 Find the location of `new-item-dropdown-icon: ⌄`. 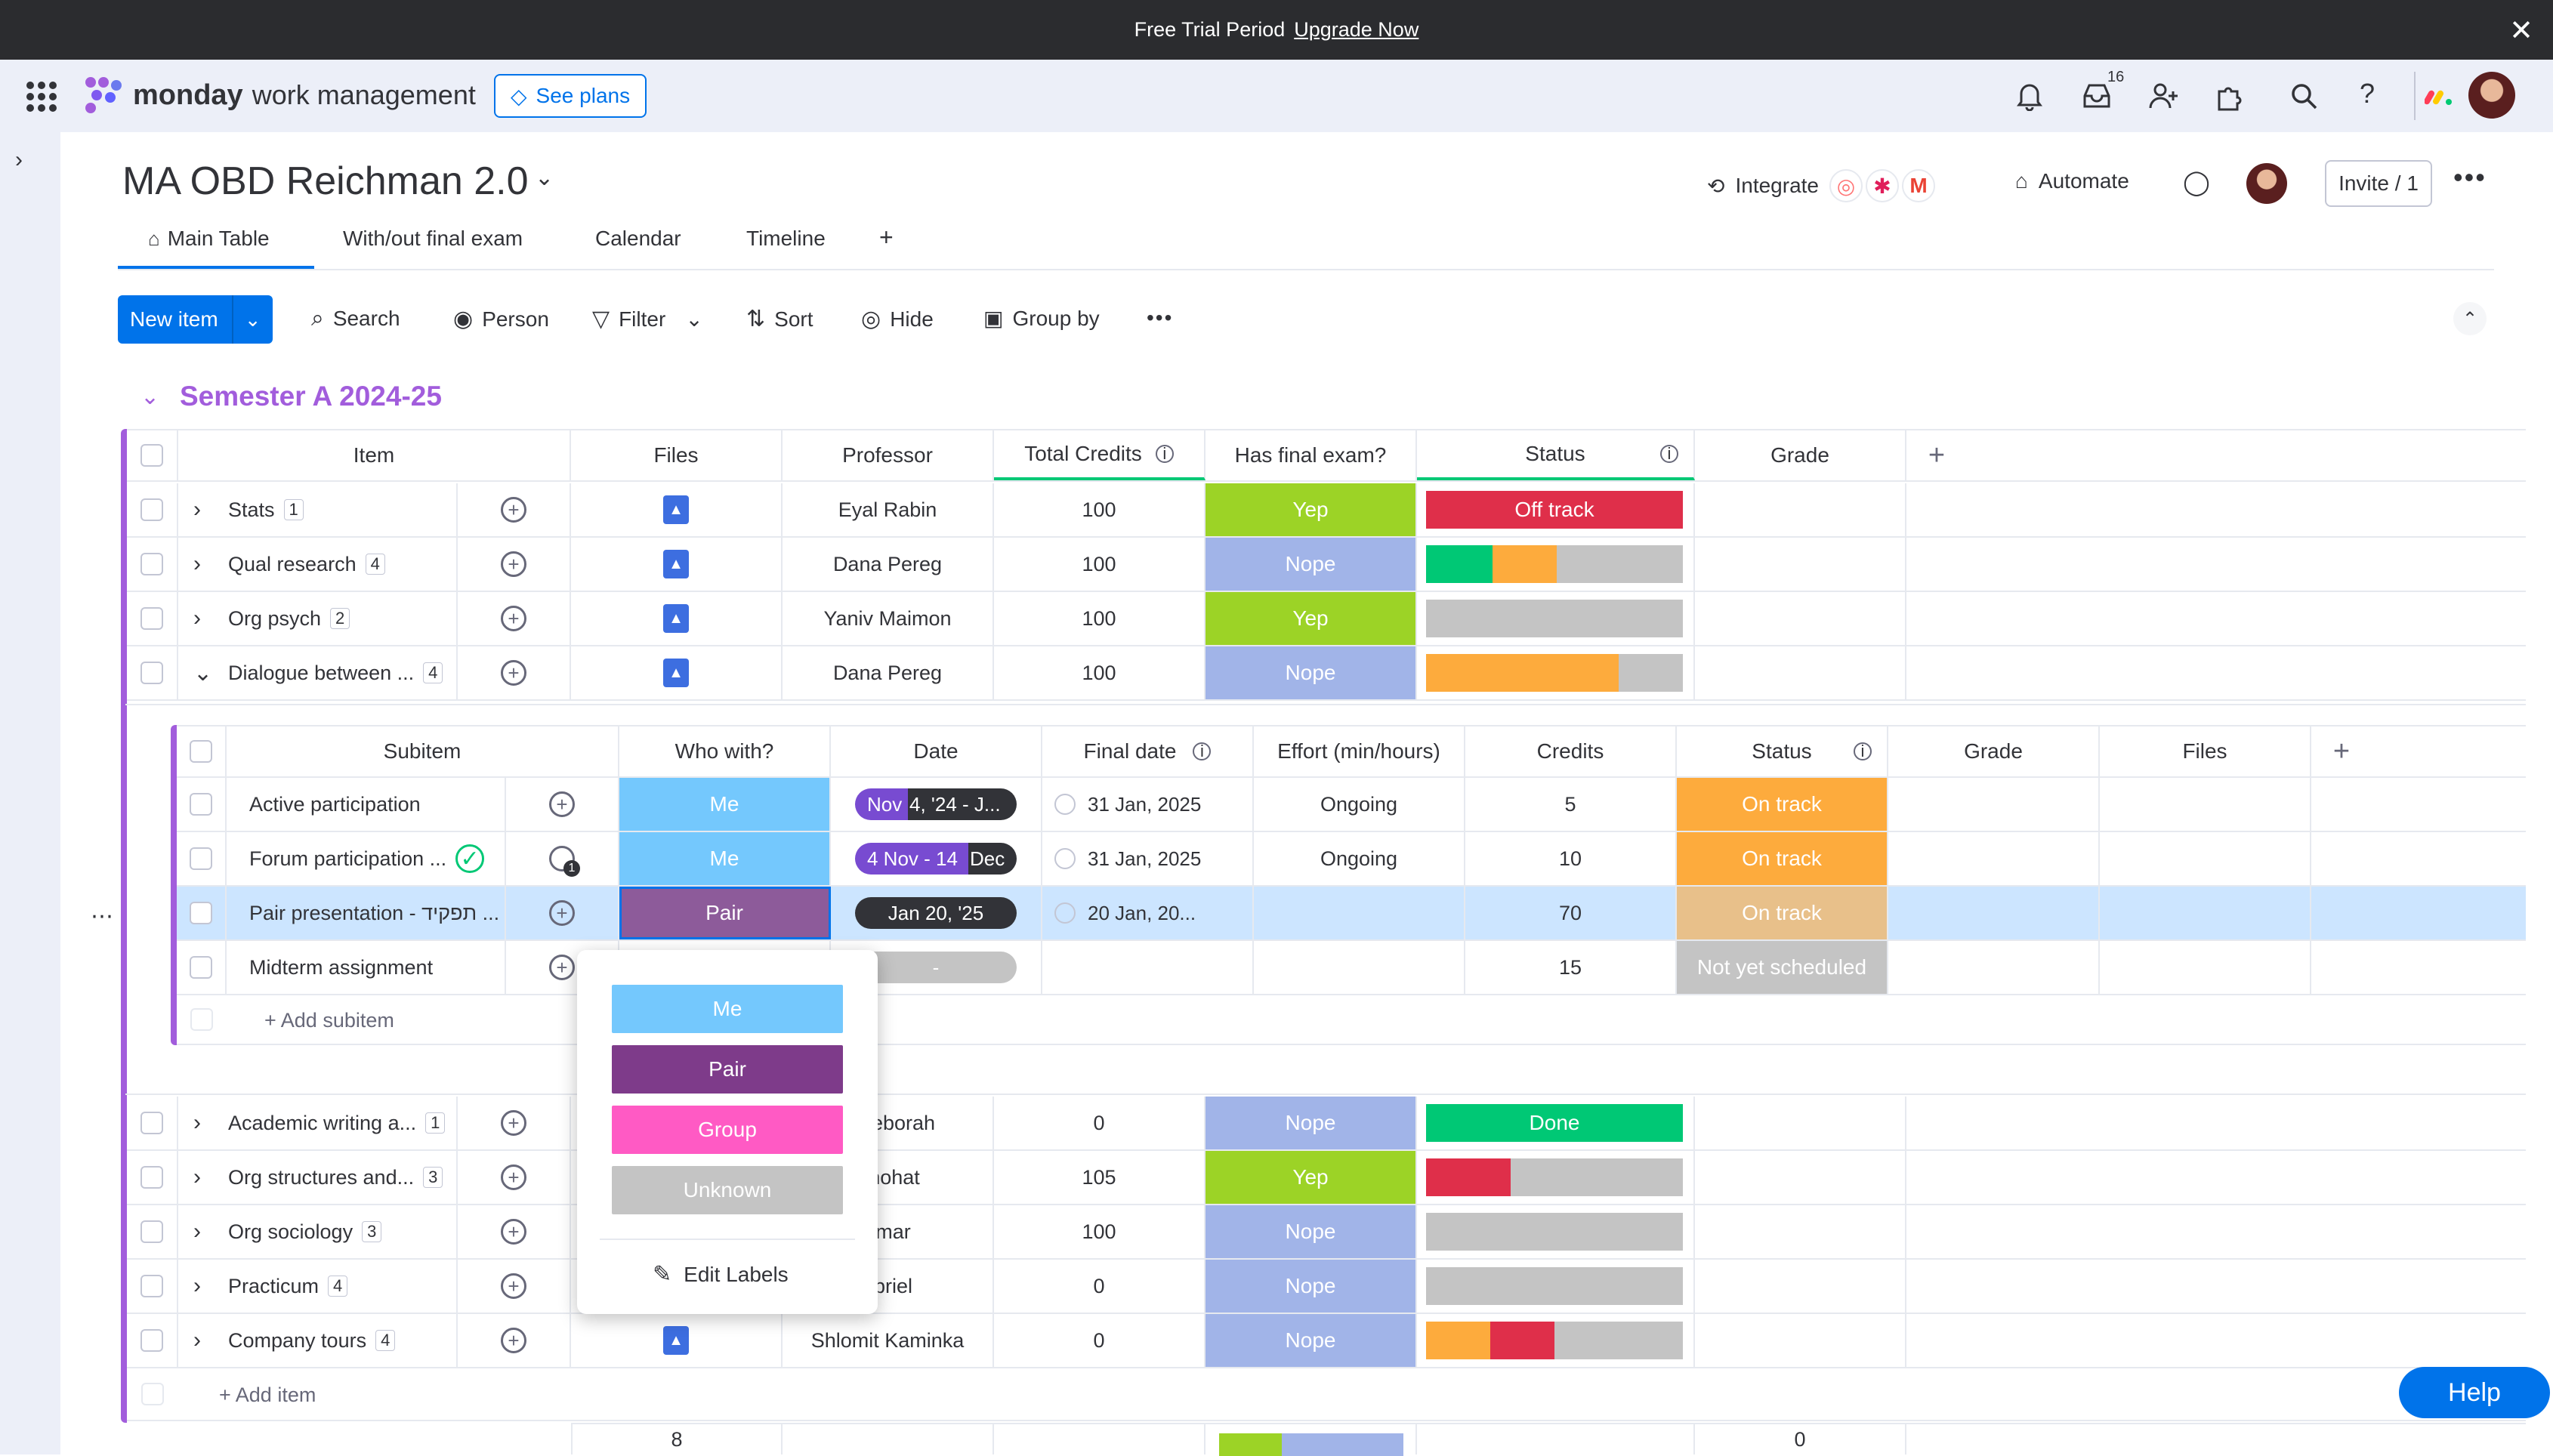

new-item-dropdown-icon: ⌄ is located at coordinates (252, 319).